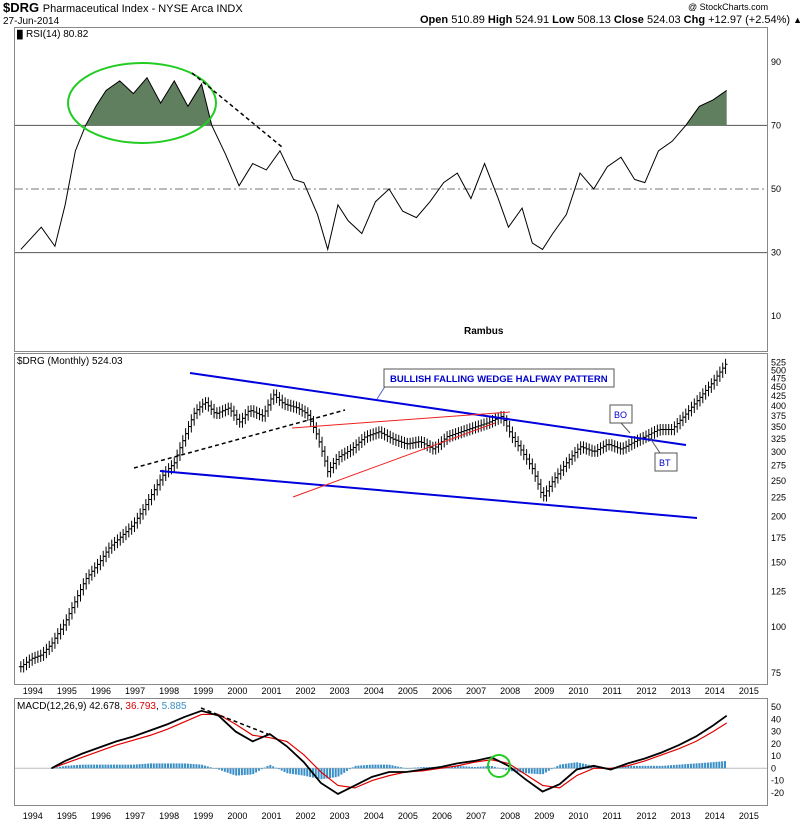 This screenshot has height=827, width=800. Describe the element at coordinates (778, 396) in the screenshot. I see `price-ytick-425: 425` at that location.